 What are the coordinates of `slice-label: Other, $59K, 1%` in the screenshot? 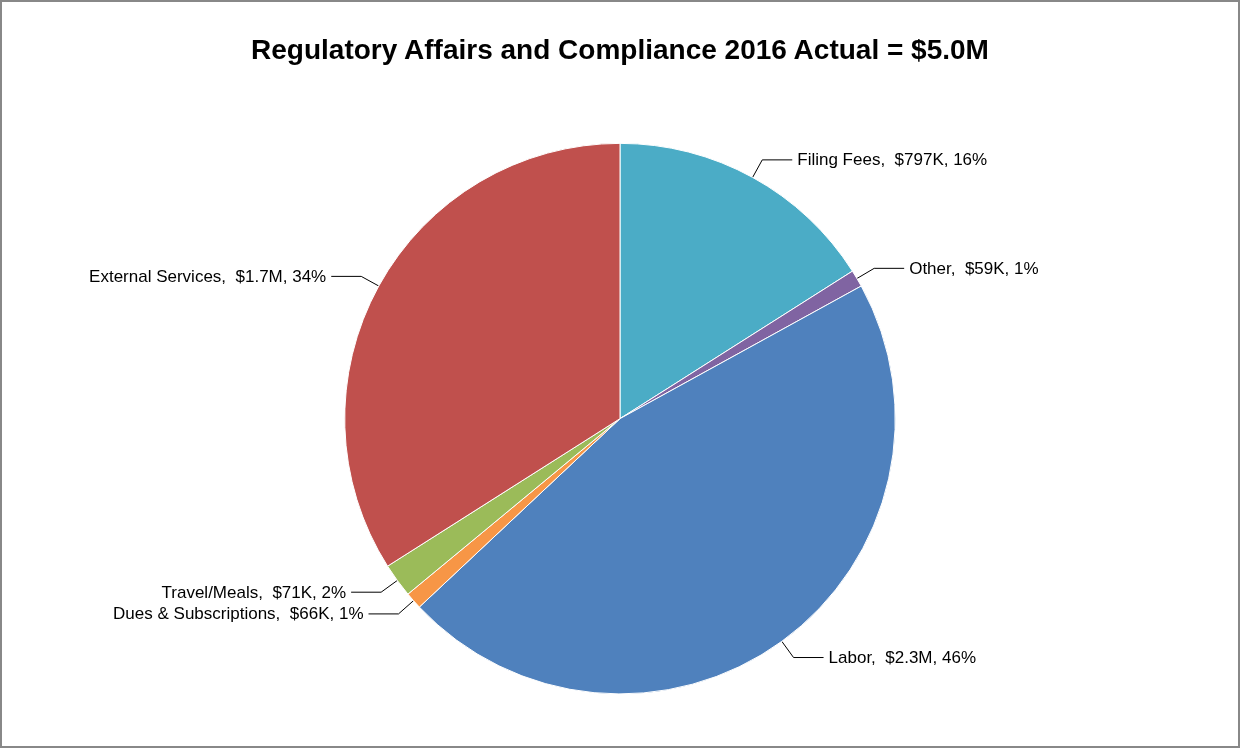 It's located at (974, 268).